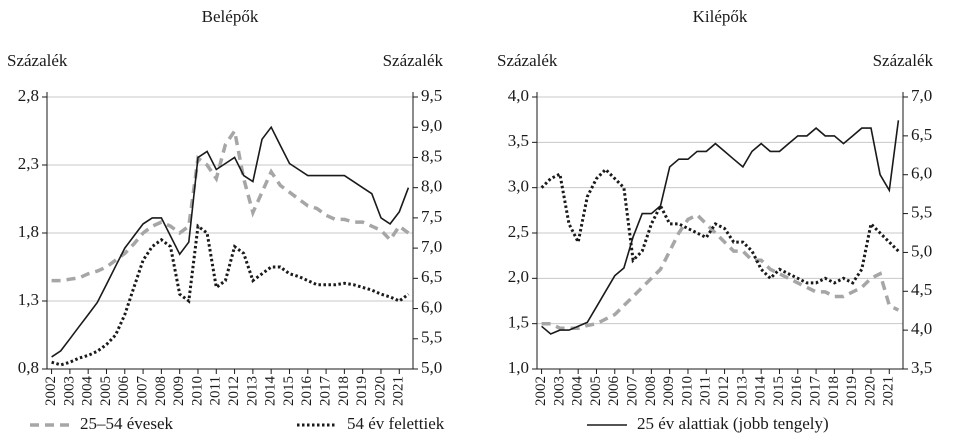 The height and width of the screenshot is (438, 977). I want to click on y2-tick-label: 9,5, so click(431, 95).